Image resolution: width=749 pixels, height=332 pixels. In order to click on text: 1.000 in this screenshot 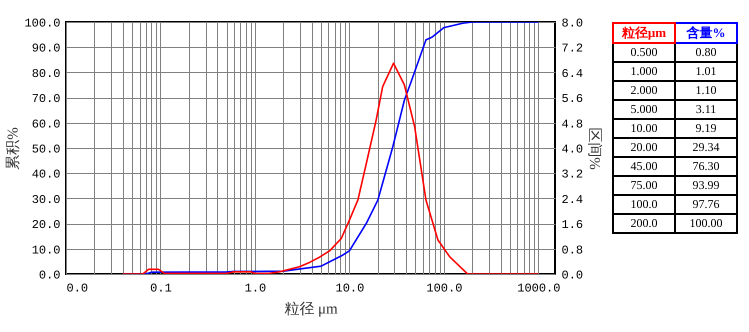, I will do `click(644, 71)`.